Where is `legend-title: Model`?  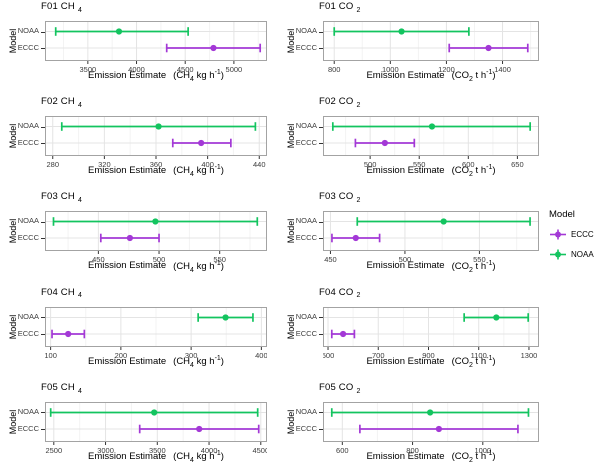 legend-title: Model is located at coordinates (562, 214).